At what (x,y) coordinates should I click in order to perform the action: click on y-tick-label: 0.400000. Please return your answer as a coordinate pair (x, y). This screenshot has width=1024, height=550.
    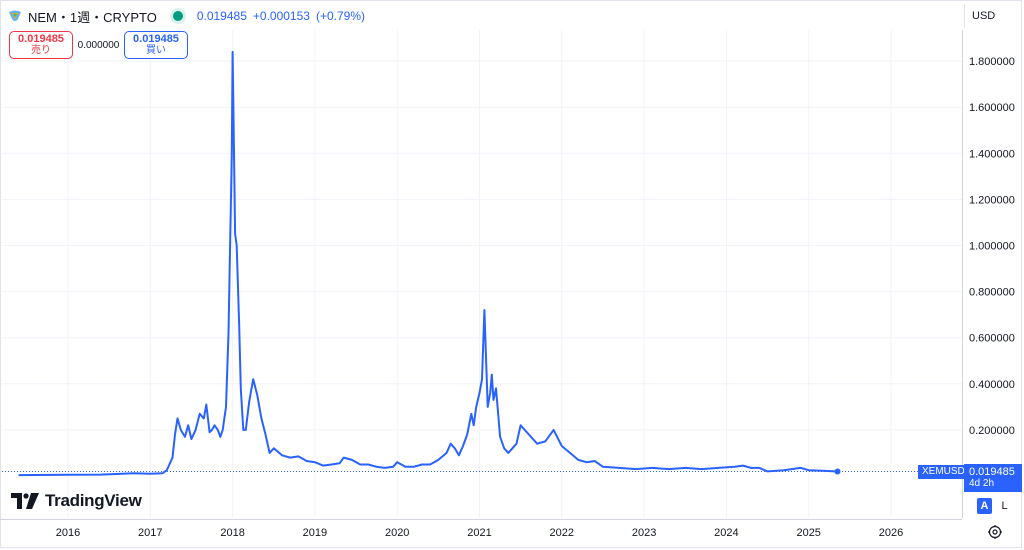
    Looking at the image, I should click on (992, 385).